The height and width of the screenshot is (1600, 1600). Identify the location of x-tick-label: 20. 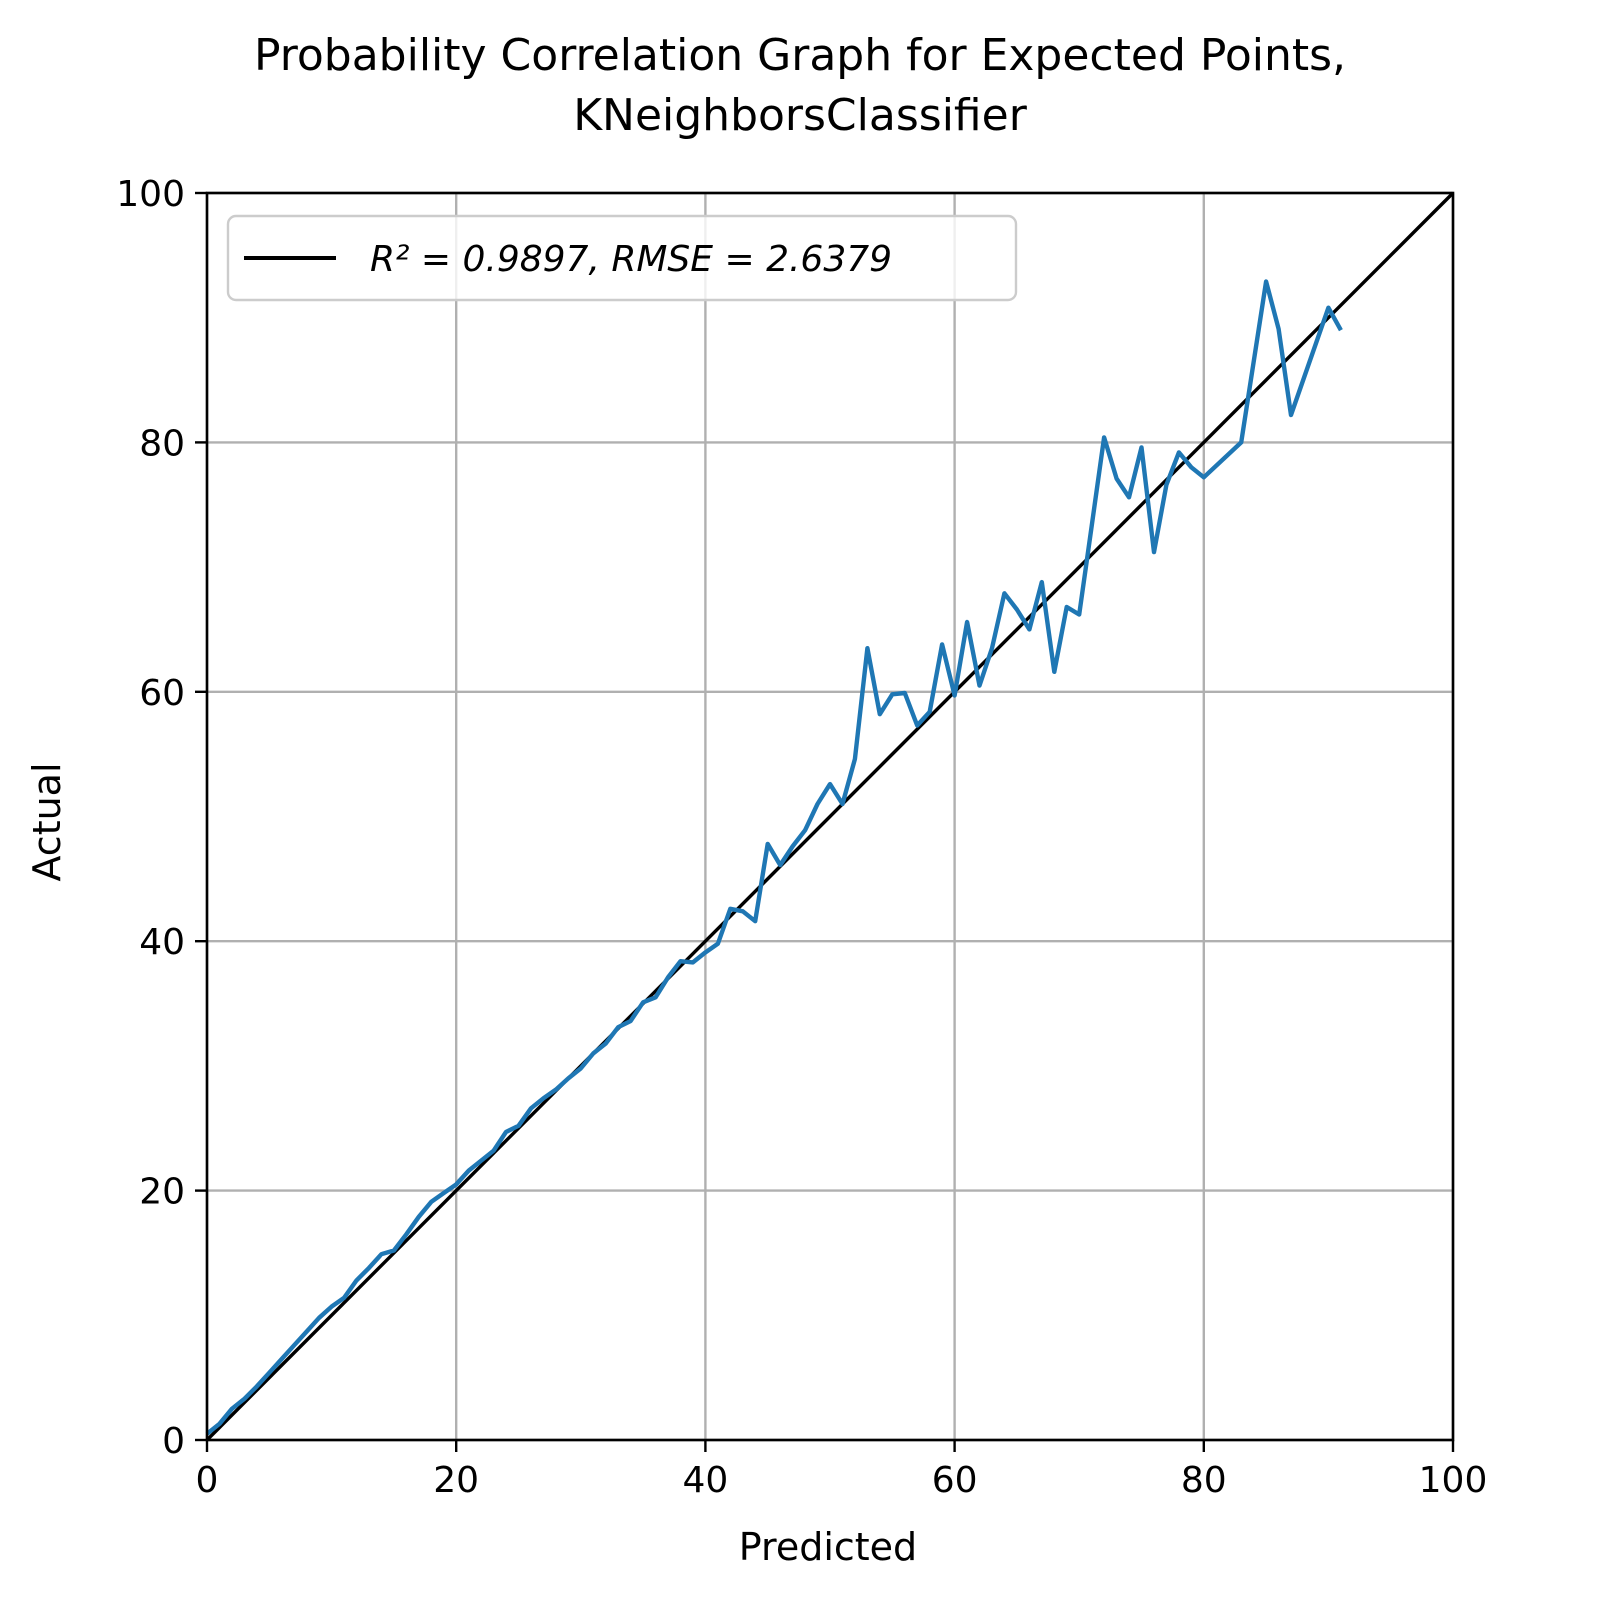
(456, 1480).